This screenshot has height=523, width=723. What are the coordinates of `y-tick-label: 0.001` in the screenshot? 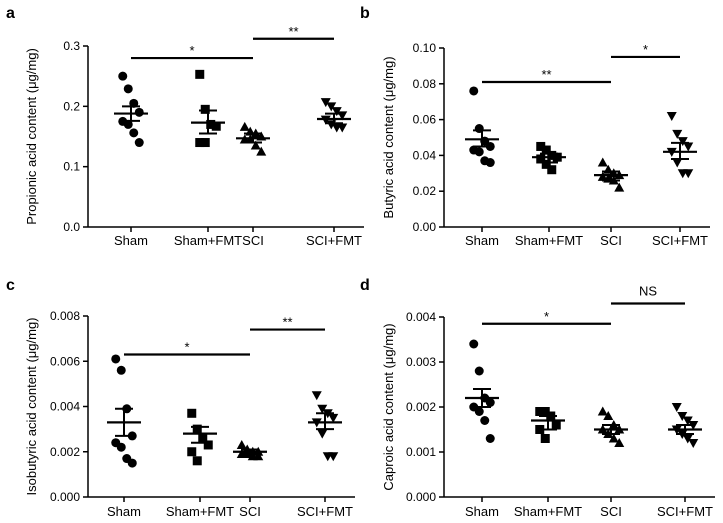 It's located at (421, 452).